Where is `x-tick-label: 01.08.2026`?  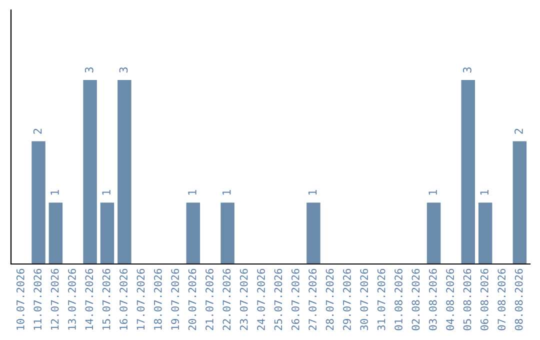
x-tick-label: 01.08.2026 is located at coordinates (398, 299).